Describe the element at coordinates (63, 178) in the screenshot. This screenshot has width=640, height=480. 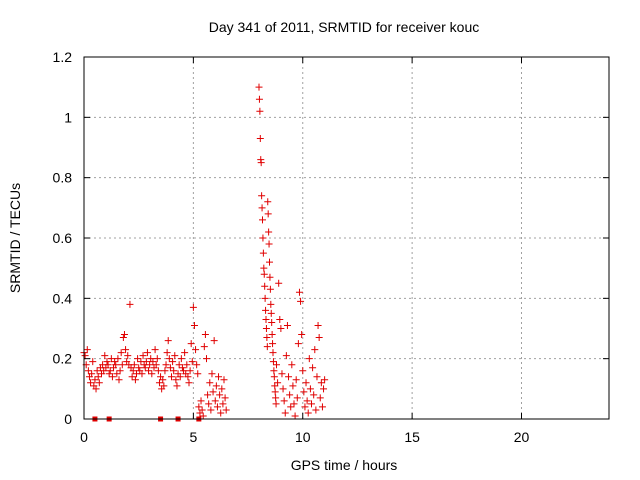
I see `y-tick-label: 0.8` at that location.